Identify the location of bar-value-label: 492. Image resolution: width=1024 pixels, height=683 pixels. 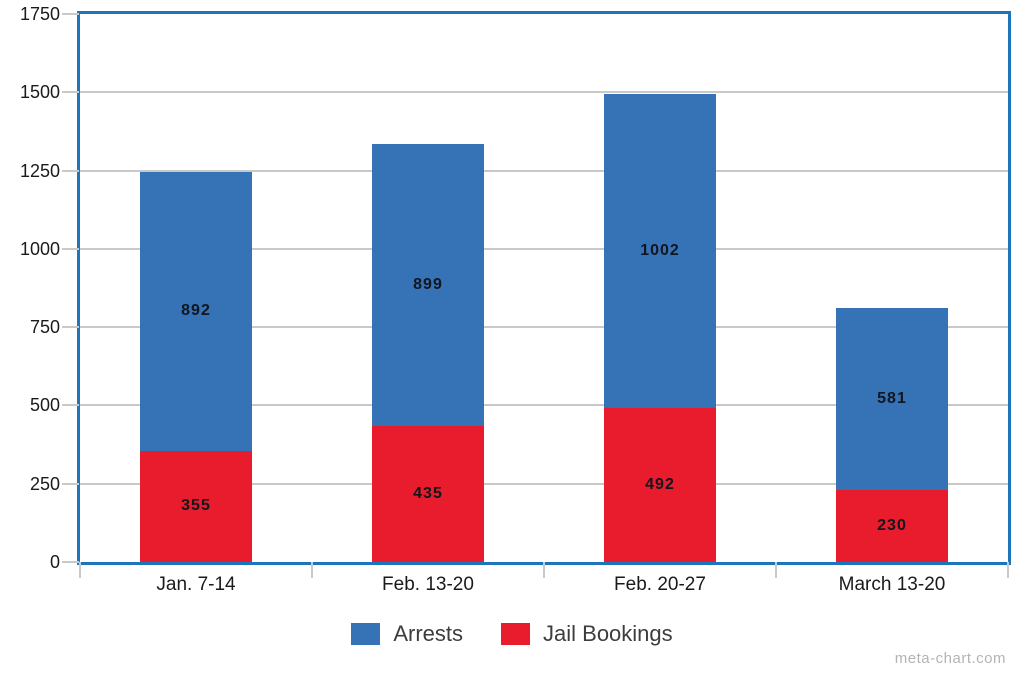
(660, 484).